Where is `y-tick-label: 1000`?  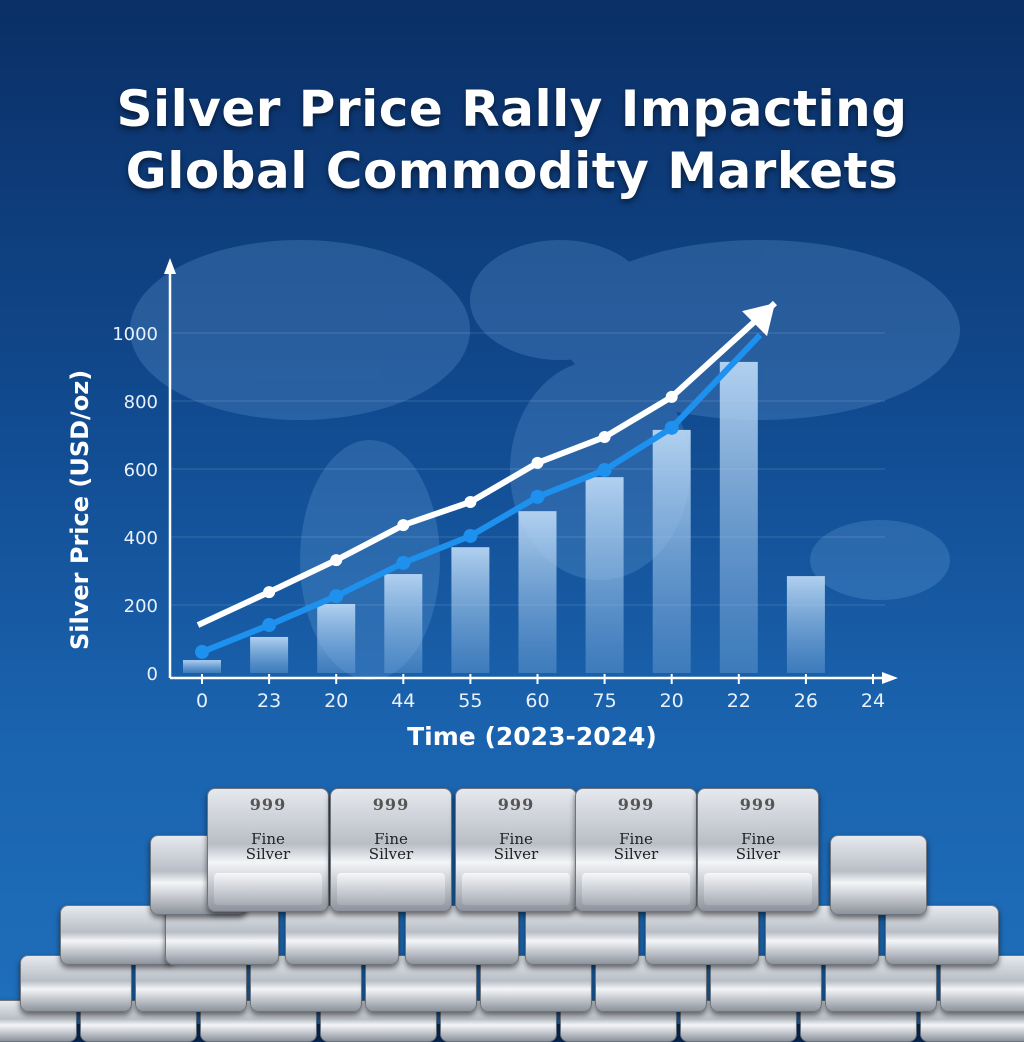
y-tick-label: 1000 is located at coordinates (135, 334).